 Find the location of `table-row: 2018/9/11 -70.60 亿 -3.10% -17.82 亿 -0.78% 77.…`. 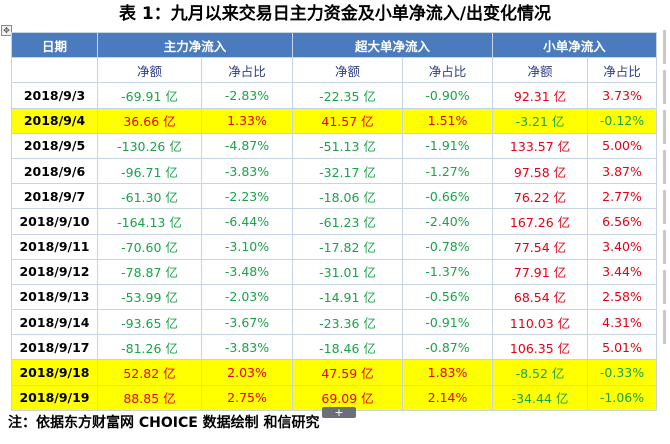

table-row: 2018/9/11 -70.60 亿 -3.10% -17.82 亿 -0.78% 77.… is located at coordinates (334, 246).